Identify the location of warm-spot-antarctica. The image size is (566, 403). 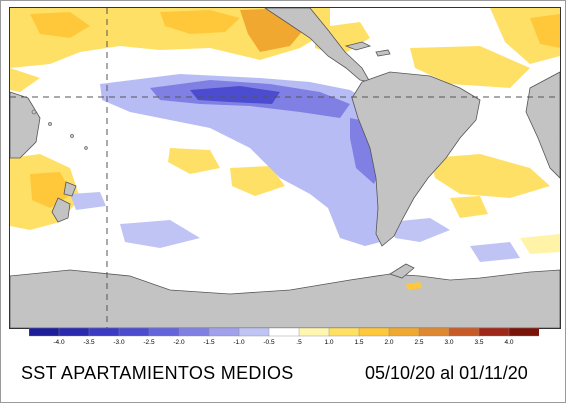
(414, 286).